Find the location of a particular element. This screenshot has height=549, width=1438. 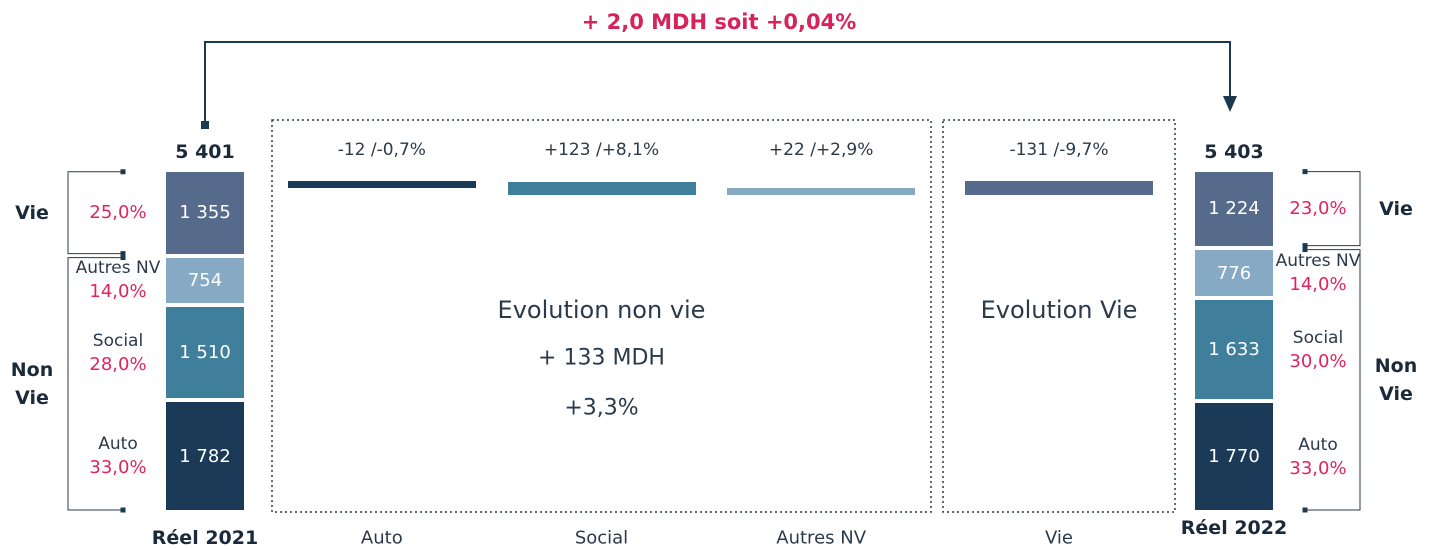

segment-value: 1 633 is located at coordinates (1234, 350).